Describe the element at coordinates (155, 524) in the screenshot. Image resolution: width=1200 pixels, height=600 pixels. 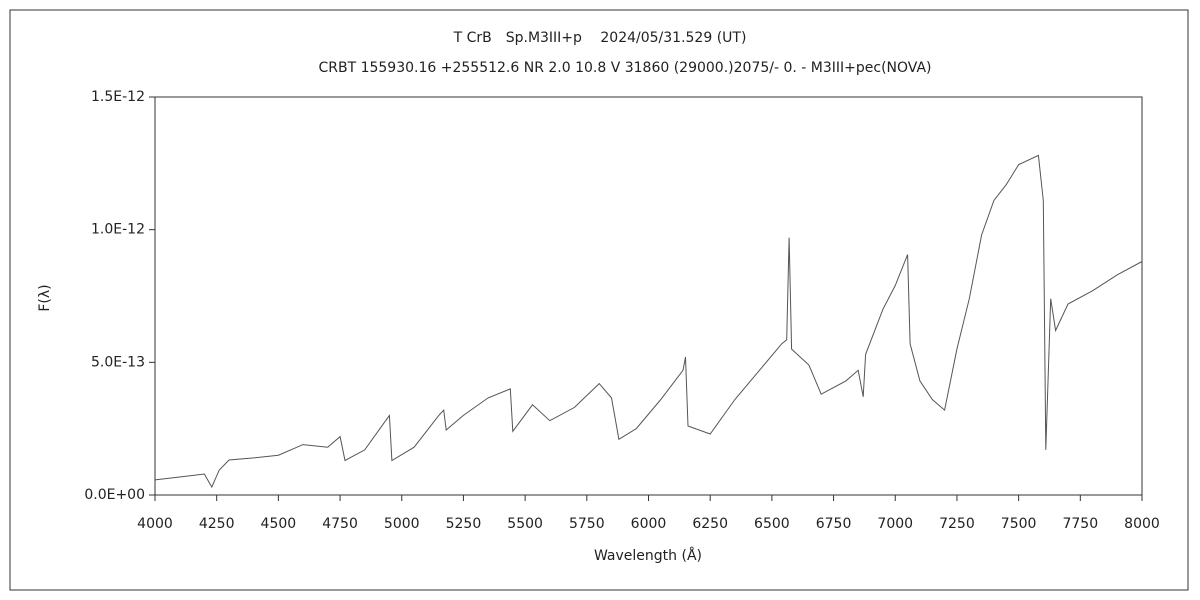
I see `x-tick-label: 4000` at that location.